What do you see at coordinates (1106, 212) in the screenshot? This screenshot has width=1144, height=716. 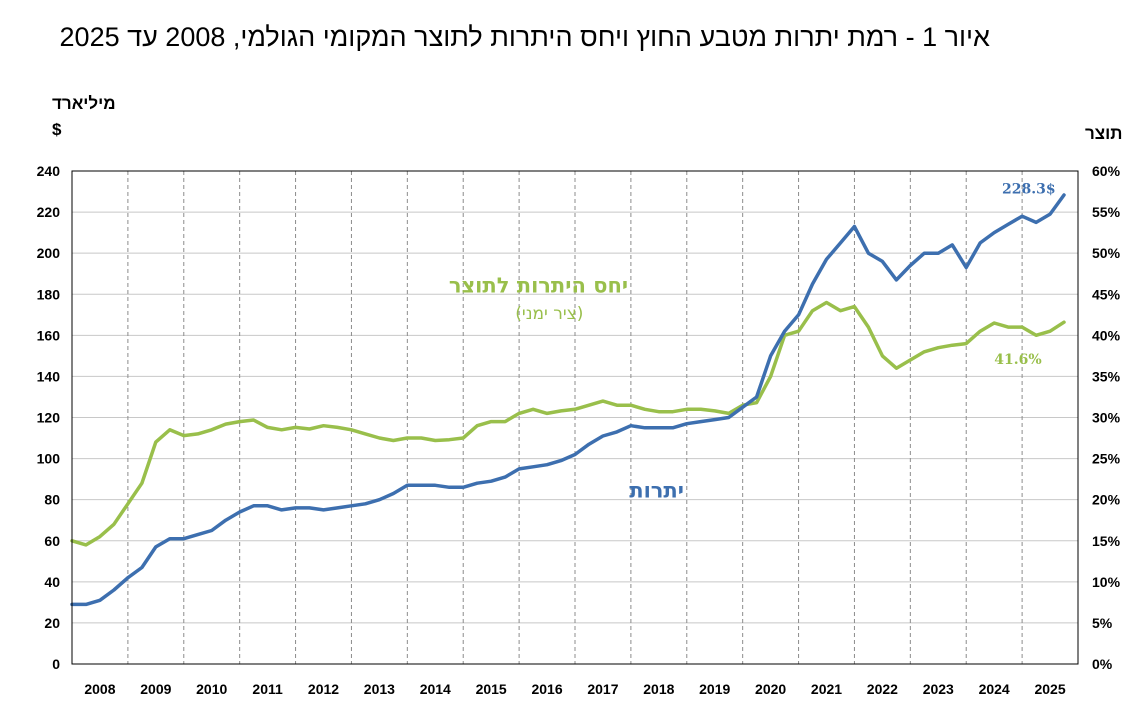 I see `right-y-tick-label: 55%` at bounding box center [1106, 212].